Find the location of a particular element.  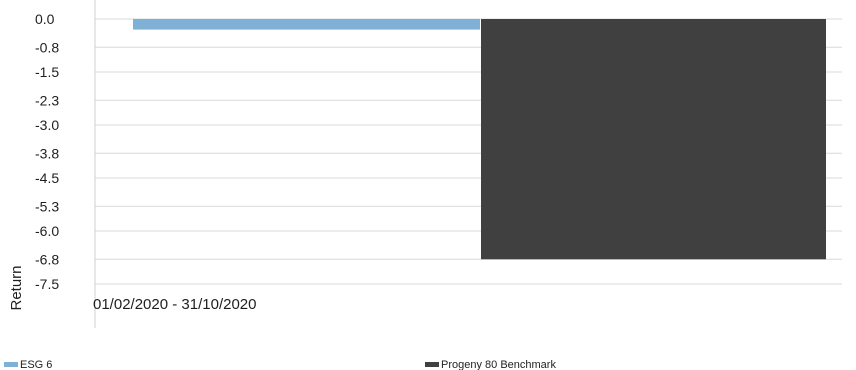

y-axis-title: Return is located at coordinates (16, 287).